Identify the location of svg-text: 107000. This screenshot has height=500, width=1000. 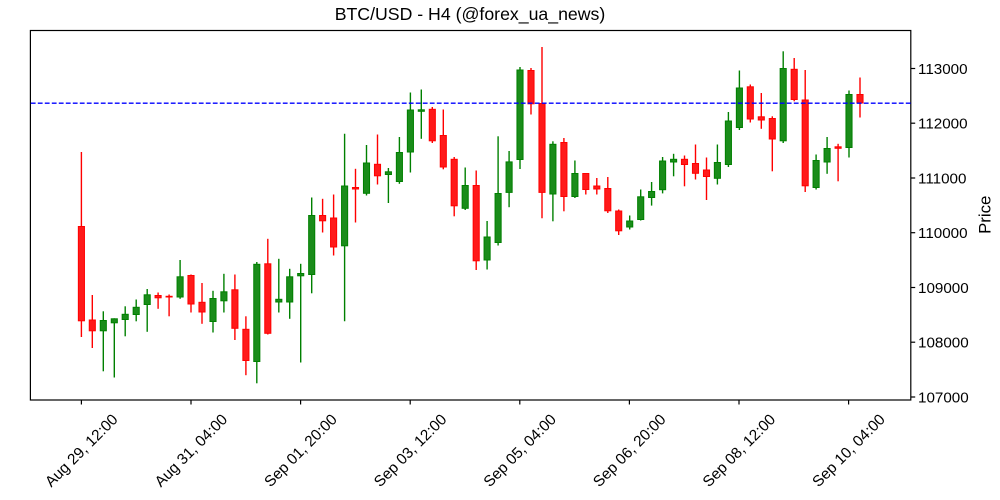
(943, 397).